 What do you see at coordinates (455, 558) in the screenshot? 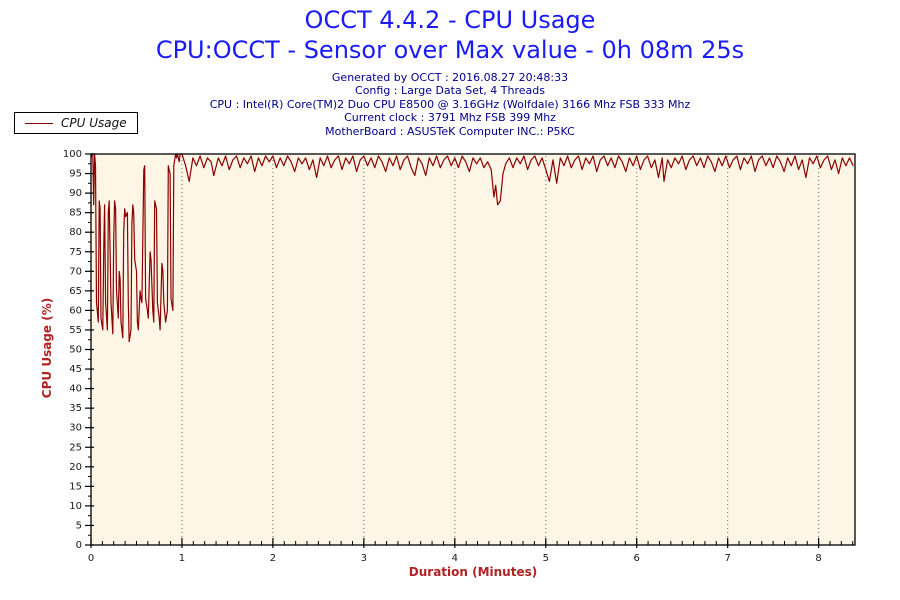
I see `x-tick-label: 4` at bounding box center [455, 558].